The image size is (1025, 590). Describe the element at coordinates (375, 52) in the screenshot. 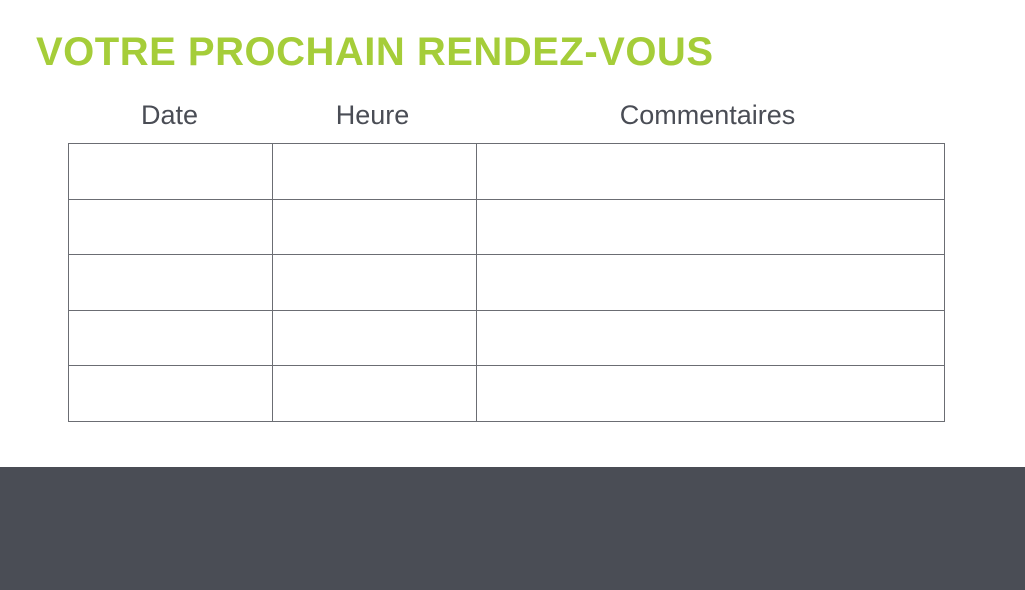

I see `page-title: VOTRE PROCHAIN RENDEZ-VOUS` at that location.